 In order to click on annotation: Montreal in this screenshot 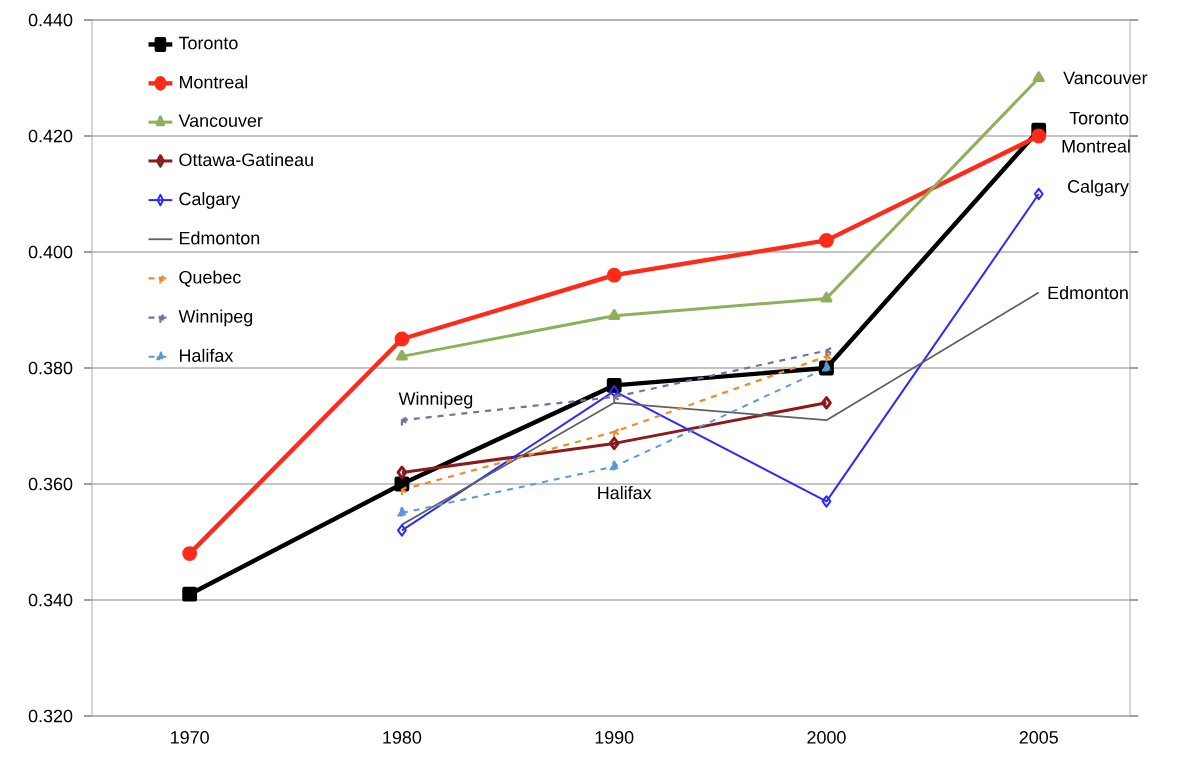, I will do `click(1096, 146)`.